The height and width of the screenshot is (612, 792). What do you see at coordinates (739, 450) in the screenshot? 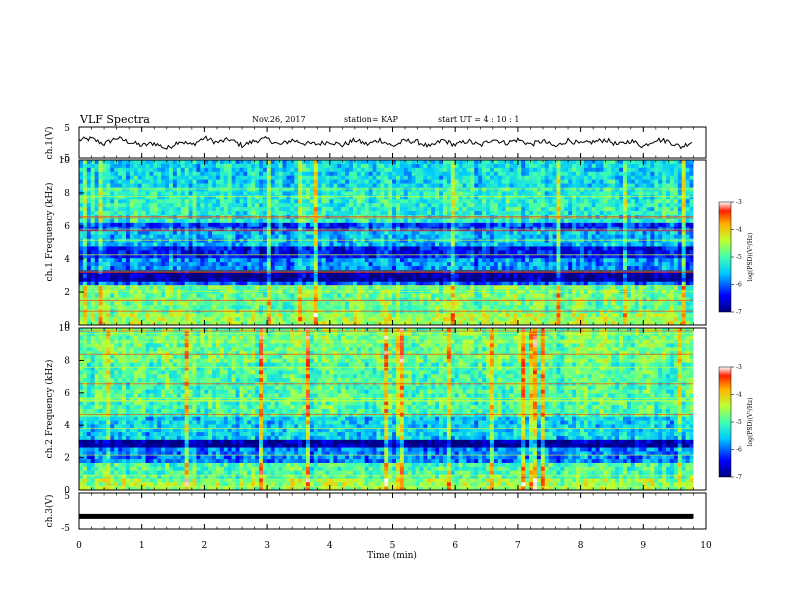
I see `ch2-colorbar-tick: -6` at bounding box center [739, 450].